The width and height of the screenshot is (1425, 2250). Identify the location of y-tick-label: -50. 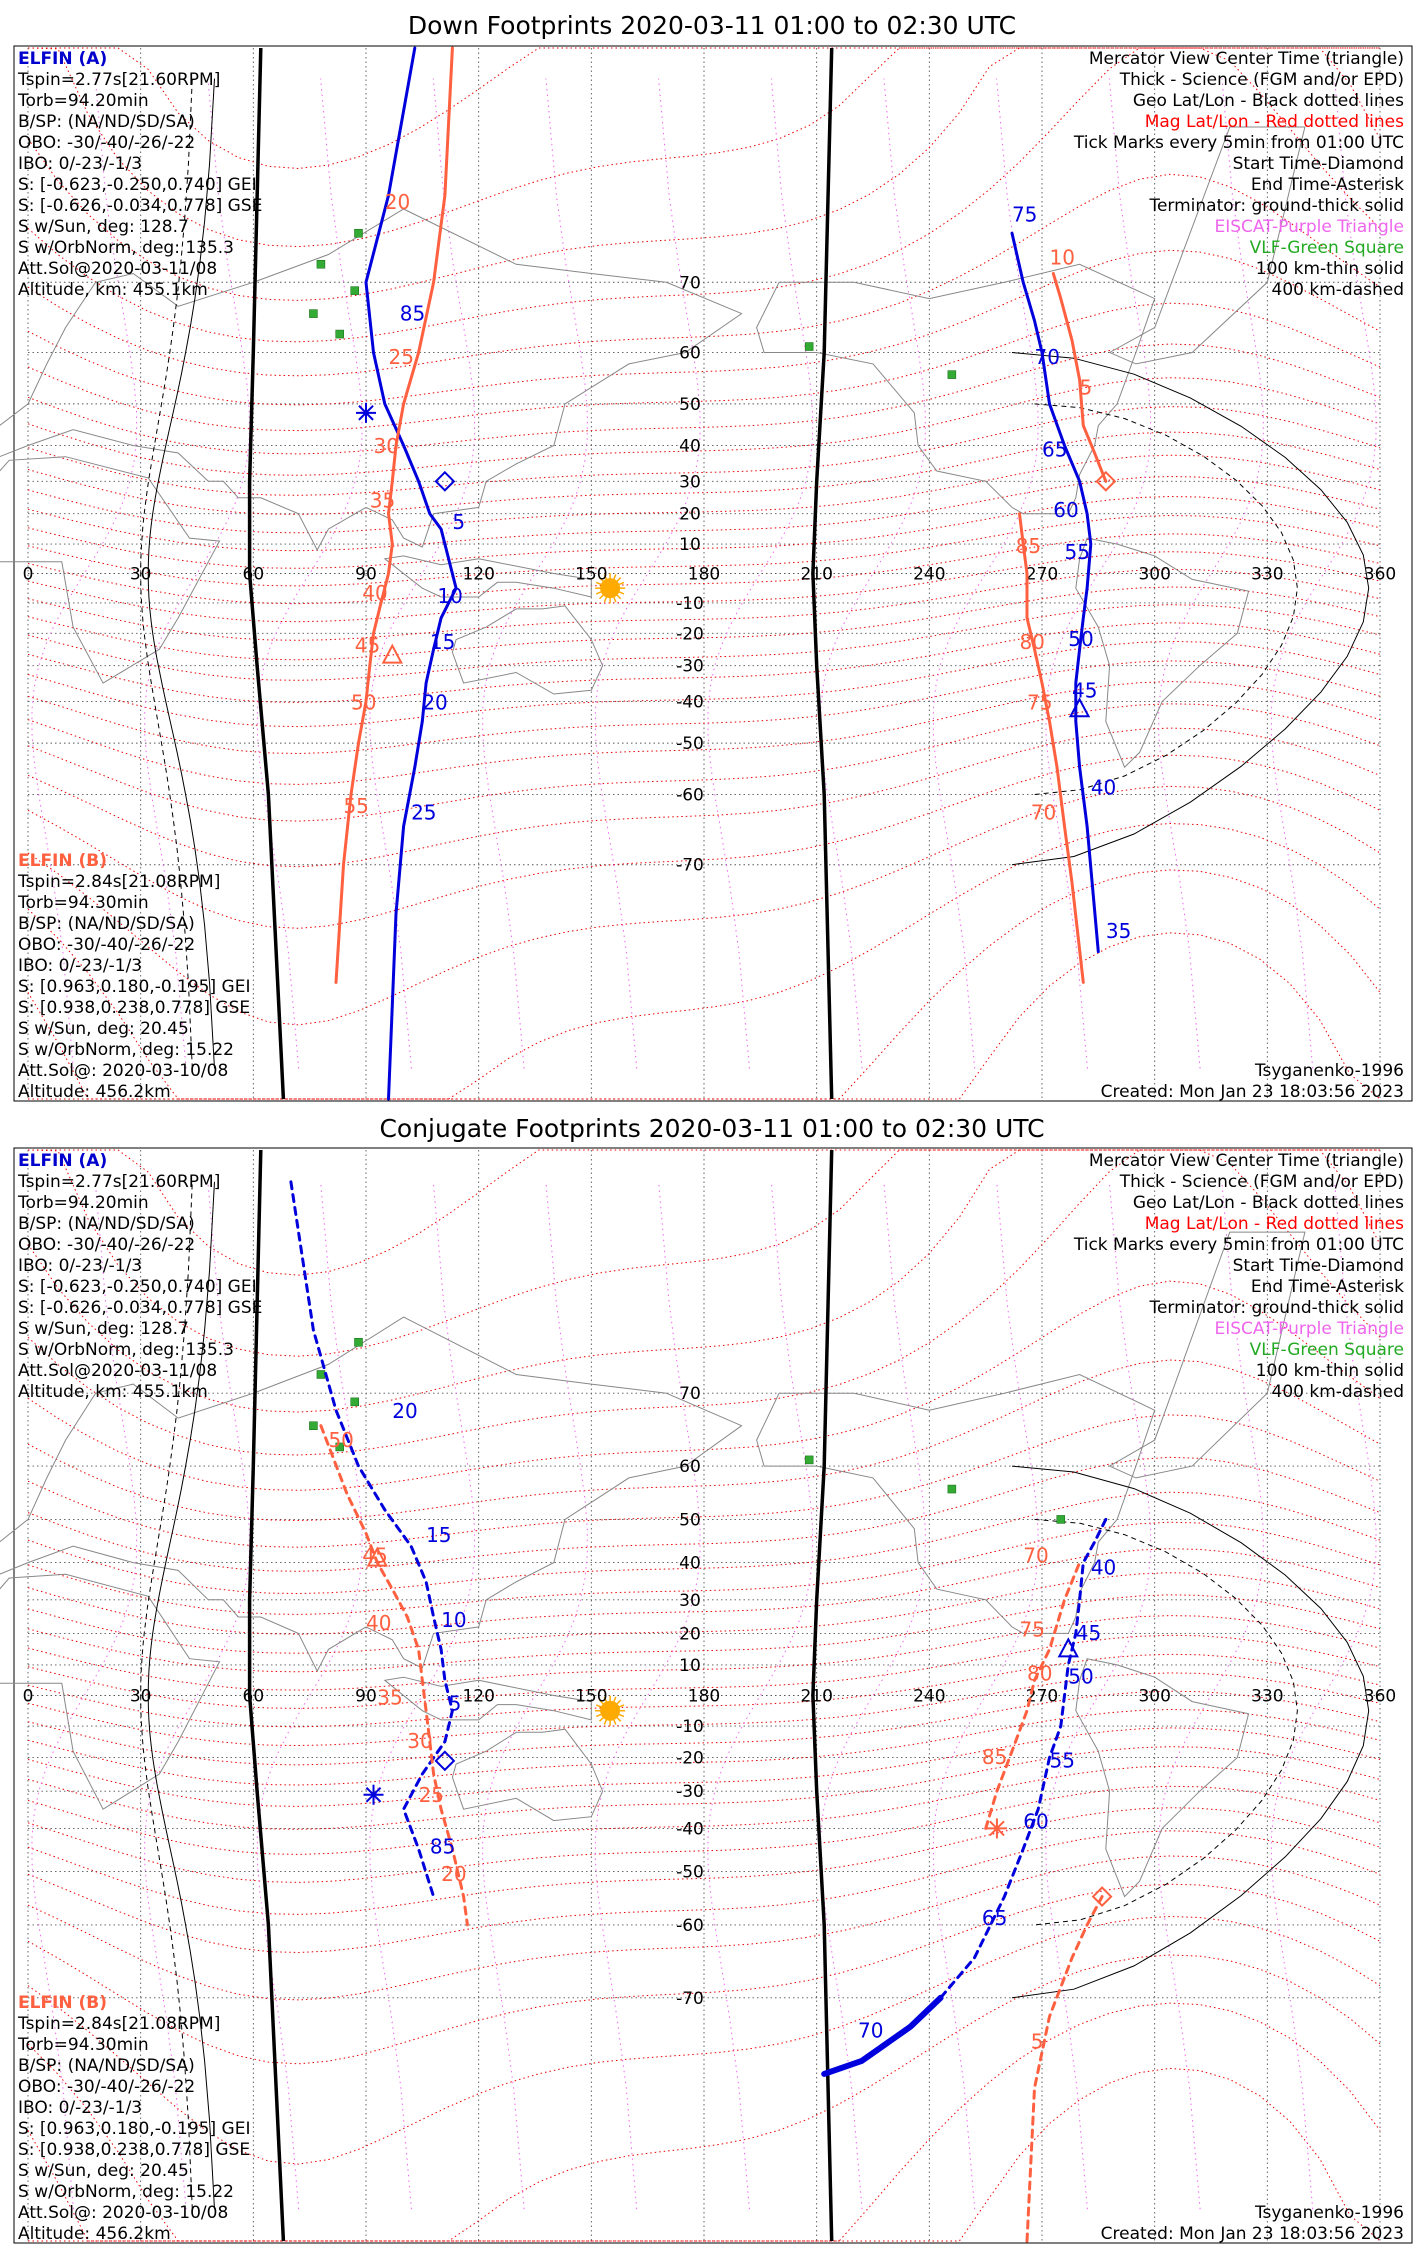
(690, 744).